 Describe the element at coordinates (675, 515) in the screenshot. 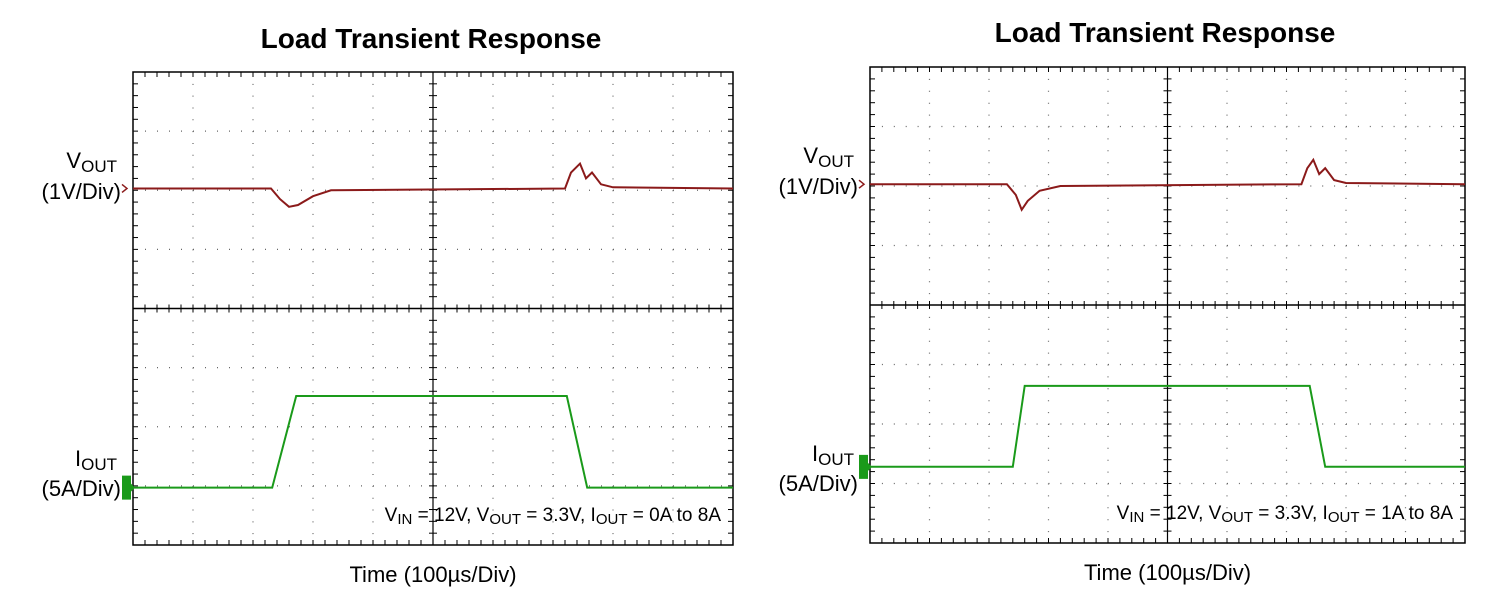

I see `note-text: = 0A to 8A` at that location.